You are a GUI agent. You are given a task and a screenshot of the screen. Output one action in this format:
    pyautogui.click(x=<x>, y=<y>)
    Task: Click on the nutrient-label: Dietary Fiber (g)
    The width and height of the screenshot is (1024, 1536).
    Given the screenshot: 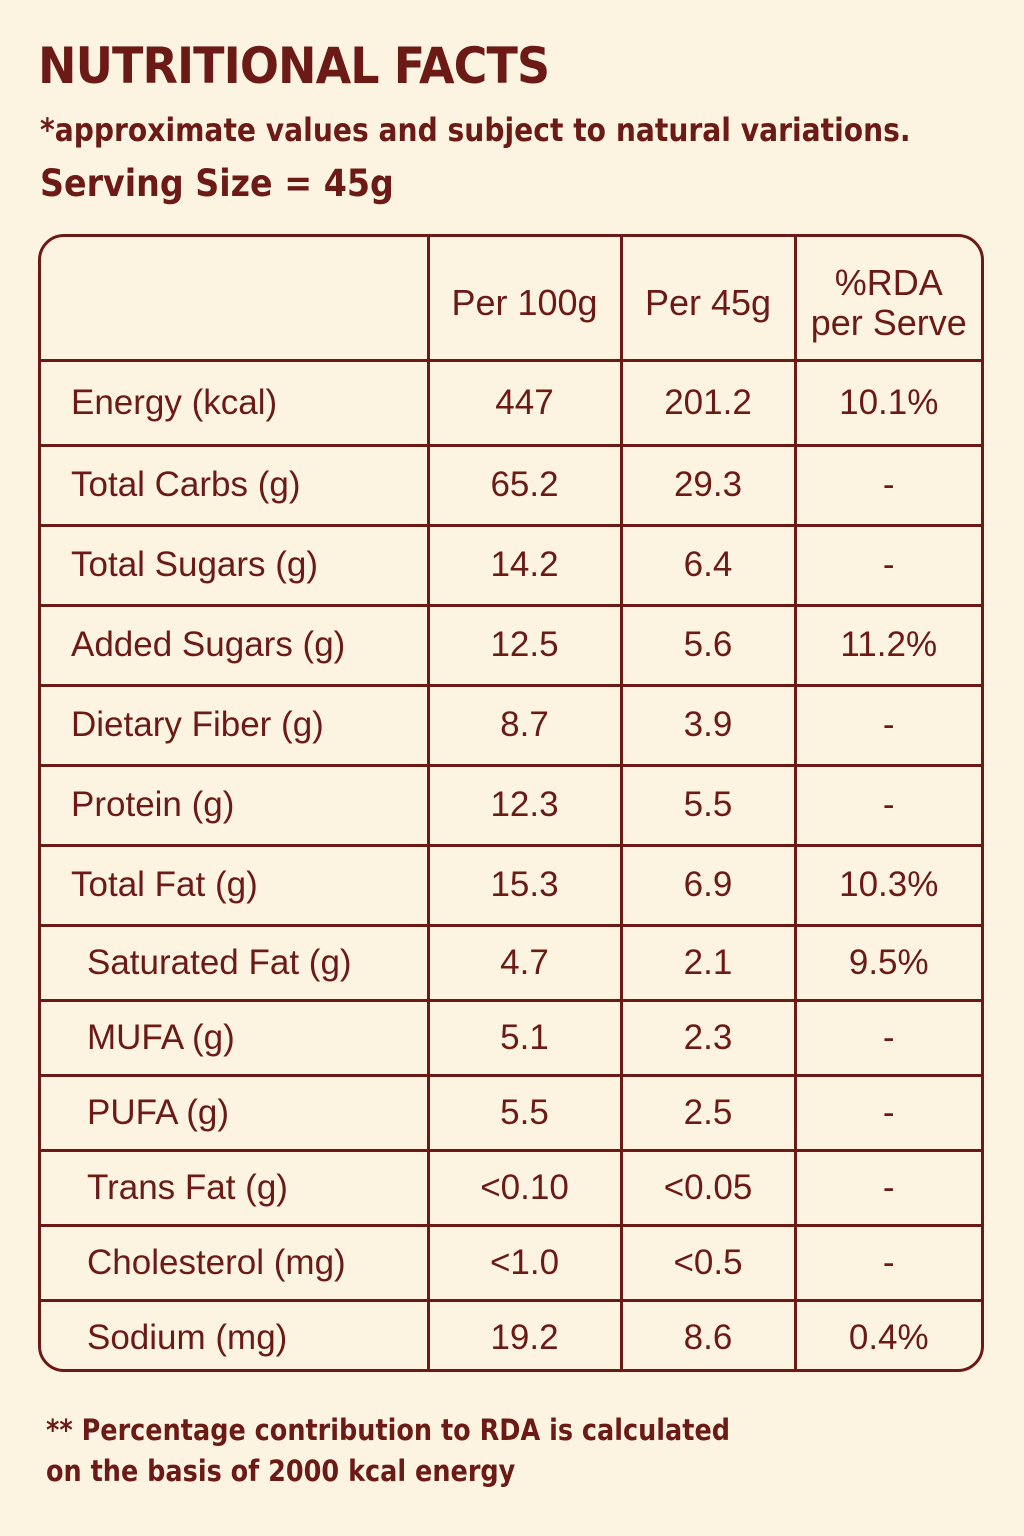 What is the action you would take?
    pyautogui.click(x=235, y=726)
    